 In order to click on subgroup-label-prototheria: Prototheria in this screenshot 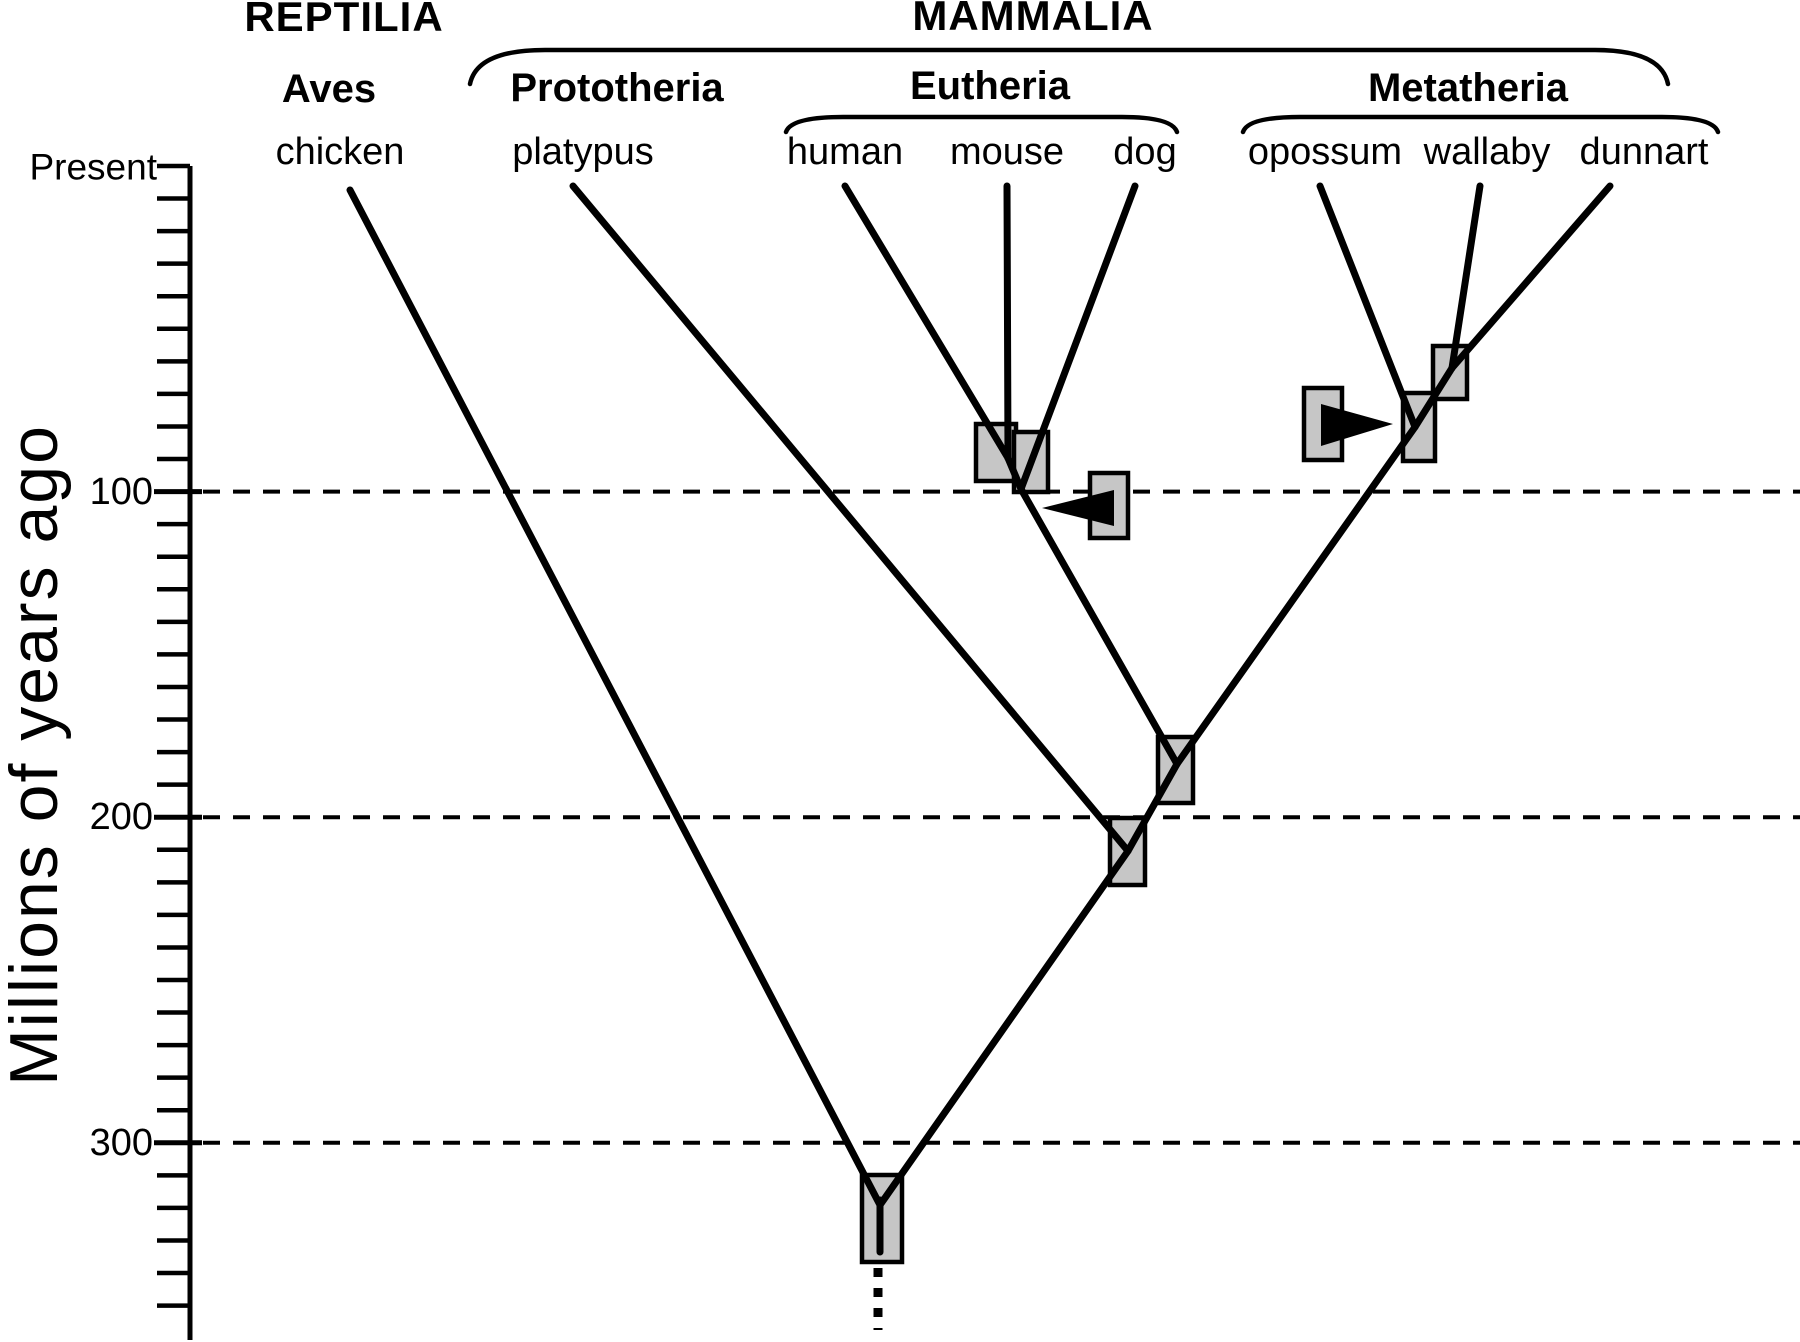, I will do `click(617, 88)`.